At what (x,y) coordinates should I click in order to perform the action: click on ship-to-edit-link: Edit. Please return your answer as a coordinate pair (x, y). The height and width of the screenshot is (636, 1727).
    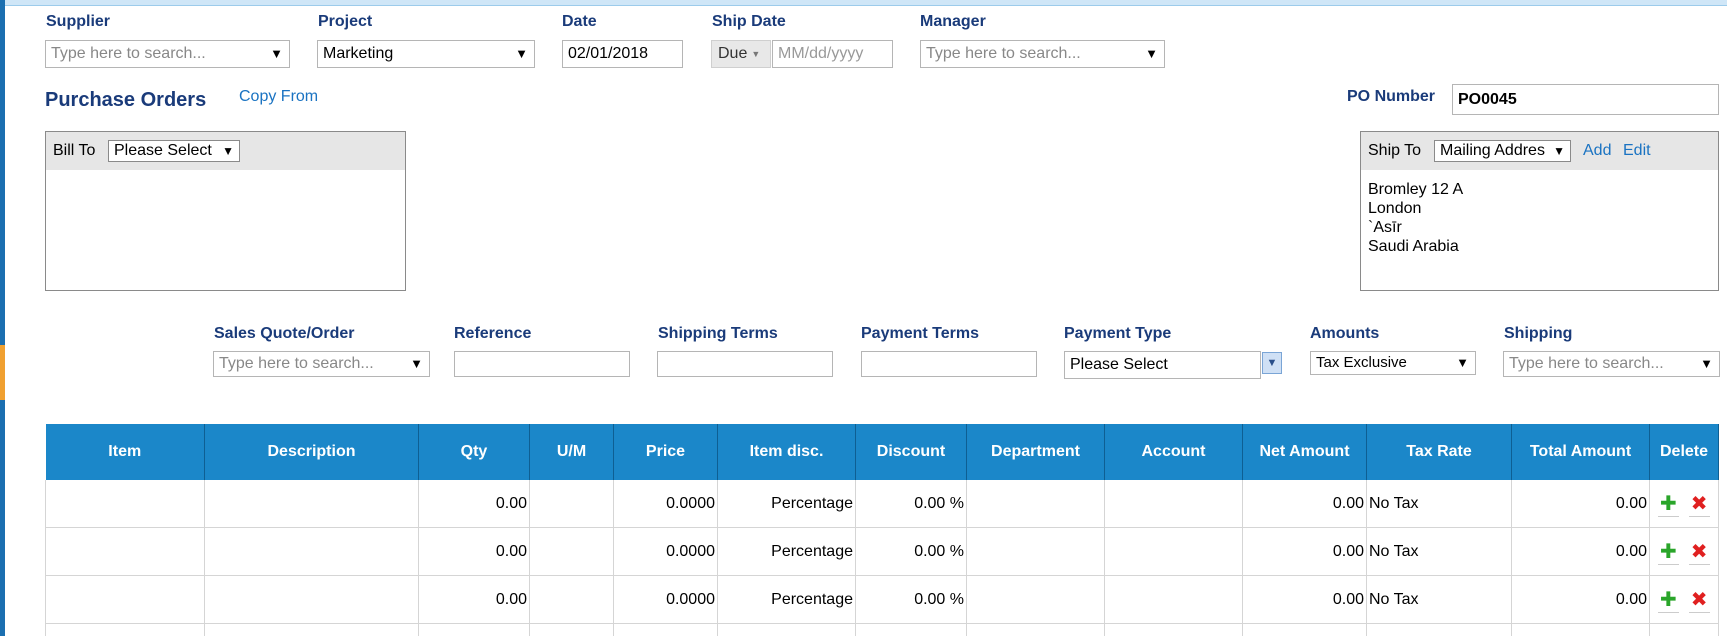
    Looking at the image, I should click on (1637, 150).